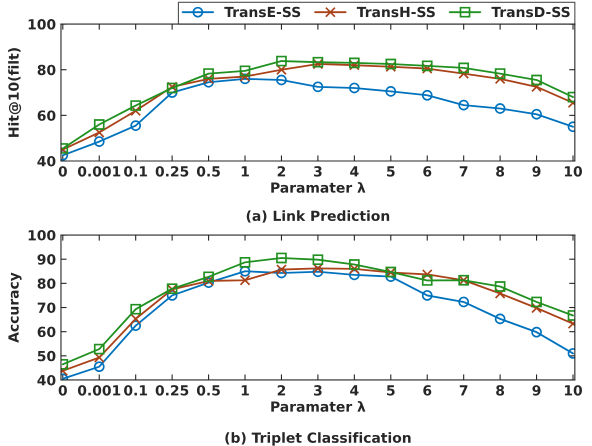 This screenshot has width=592, height=446. Describe the element at coordinates (15, 92) in the screenshot. I see `y-axis-title: Hit@10(filt)` at that location.